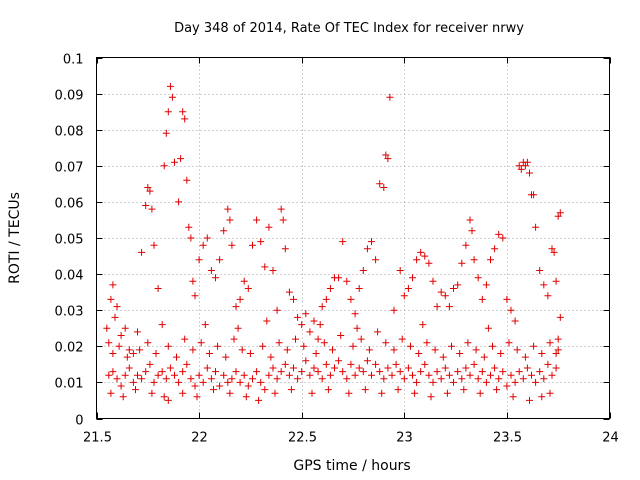  What do you see at coordinates (69, 132) in the screenshot?
I see `y-tick-label: 0.08` at bounding box center [69, 132].